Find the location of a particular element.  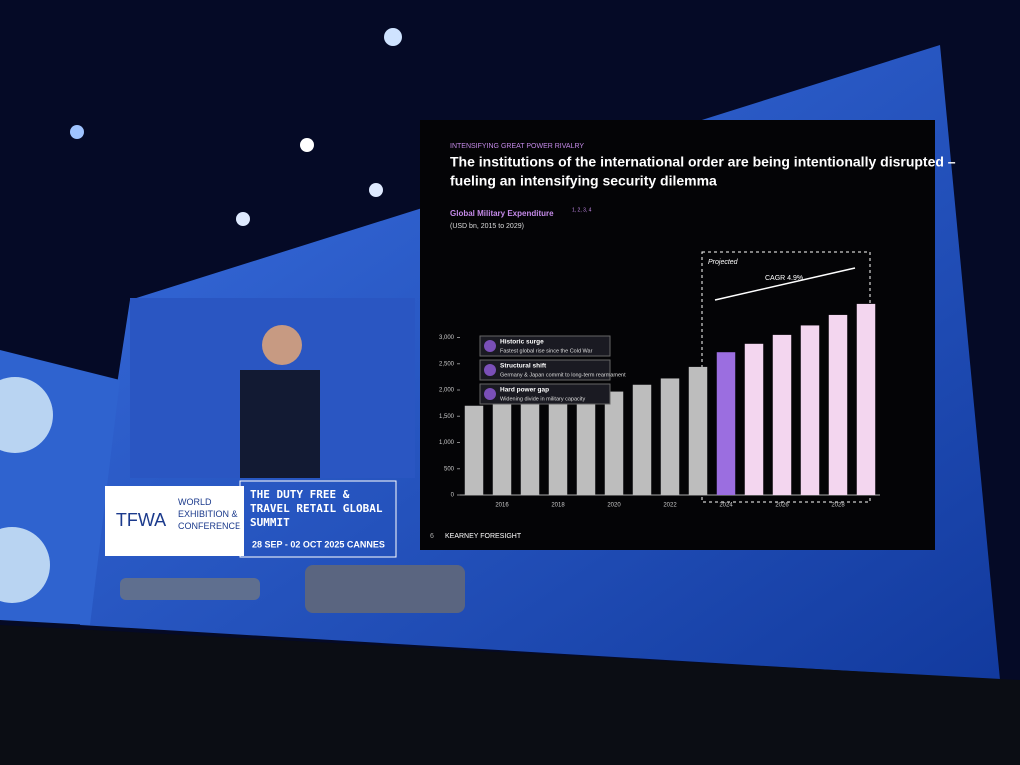

event: WORLD EXHIBITION & CONFERENCE is located at coordinates (210, 514).